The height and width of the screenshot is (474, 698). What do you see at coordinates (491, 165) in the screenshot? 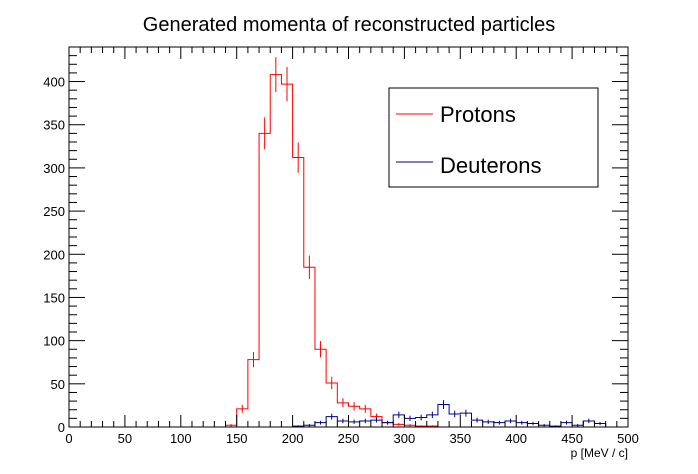
I see `legend-label-deuterons: Deuterons` at bounding box center [491, 165].